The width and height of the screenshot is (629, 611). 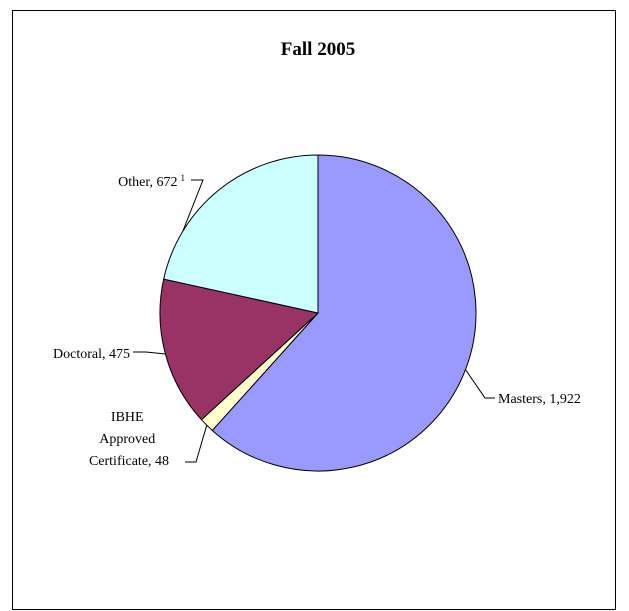 I want to click on data-label-line: Certificate, 48, so click(x=129, y=461).